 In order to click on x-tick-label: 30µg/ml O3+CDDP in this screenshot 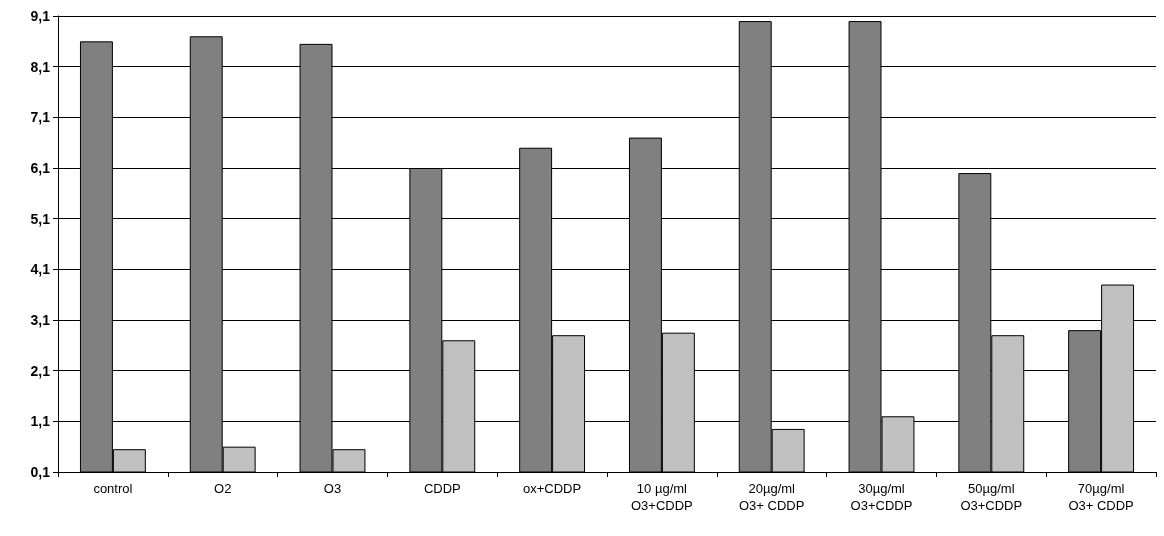, I will do `click(881, 497)`.